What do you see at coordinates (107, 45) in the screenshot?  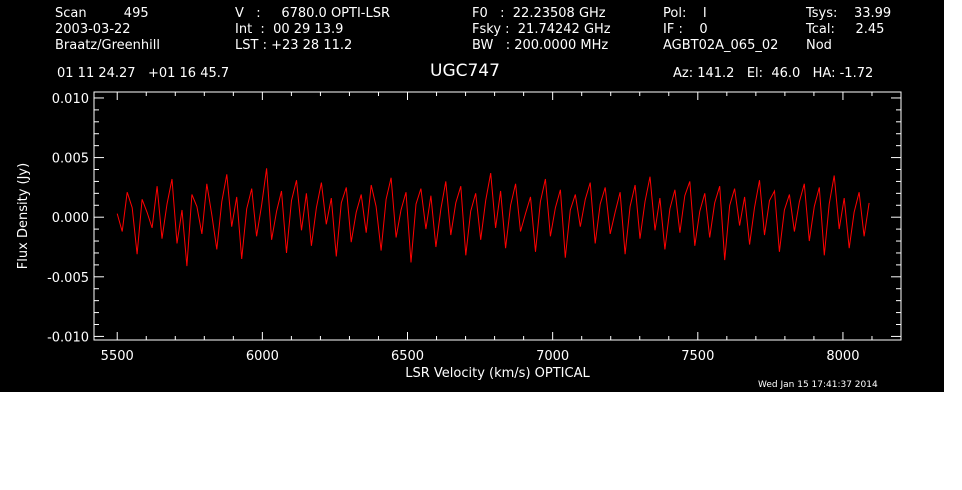 I see `header-observers: Braatz/Greenhill` at bounding box center [107, 45].